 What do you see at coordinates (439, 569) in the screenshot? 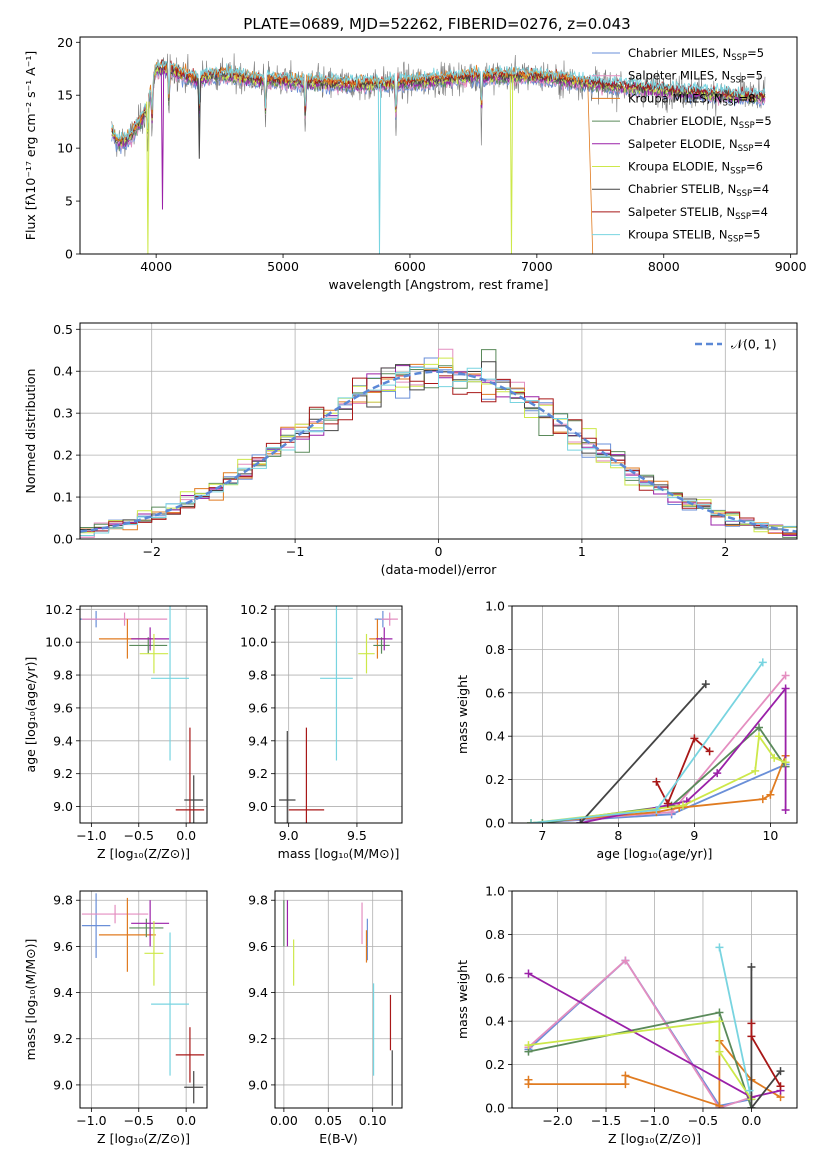
I see `x-axis-label: (data-model)/error` at bounding box center [439, 569].